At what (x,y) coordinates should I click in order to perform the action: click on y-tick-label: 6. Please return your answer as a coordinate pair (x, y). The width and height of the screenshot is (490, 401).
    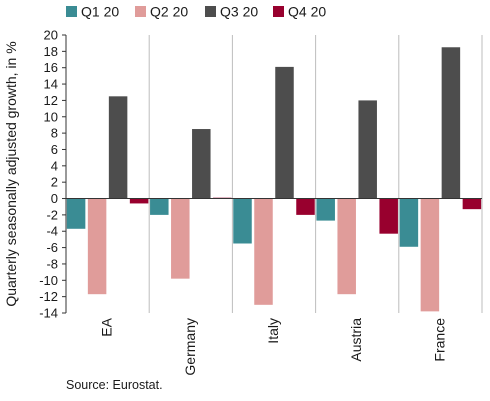
    Looking at the image, I should click on (54, 149).